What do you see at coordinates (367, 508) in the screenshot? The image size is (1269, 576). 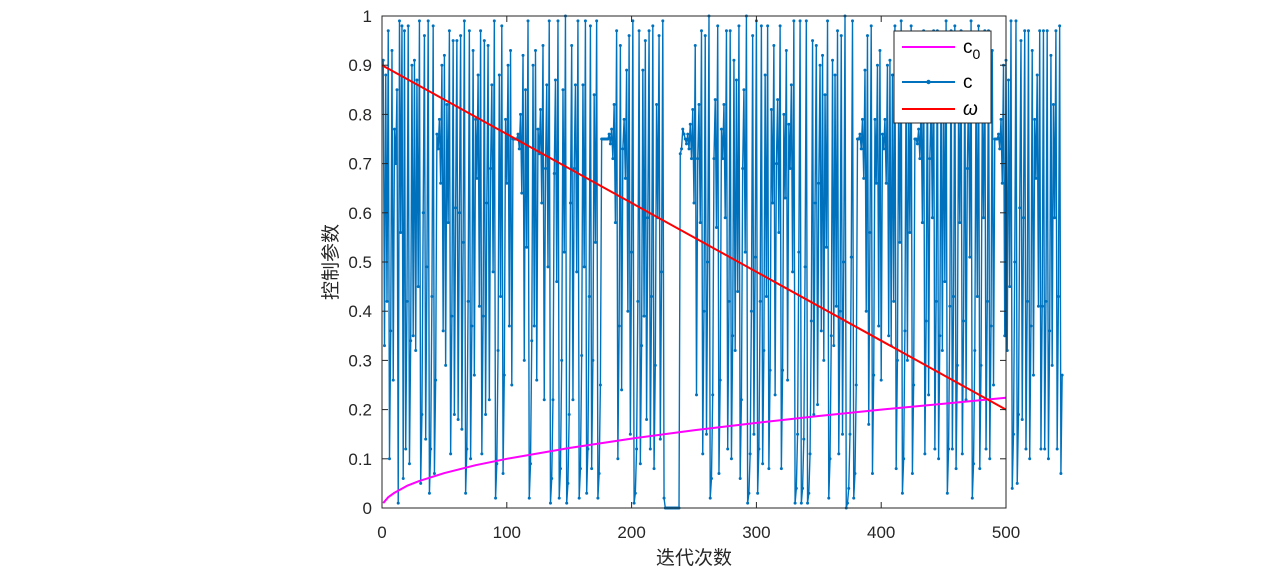 I see `y-tick-label: 0` at bounding box center [367, 508].